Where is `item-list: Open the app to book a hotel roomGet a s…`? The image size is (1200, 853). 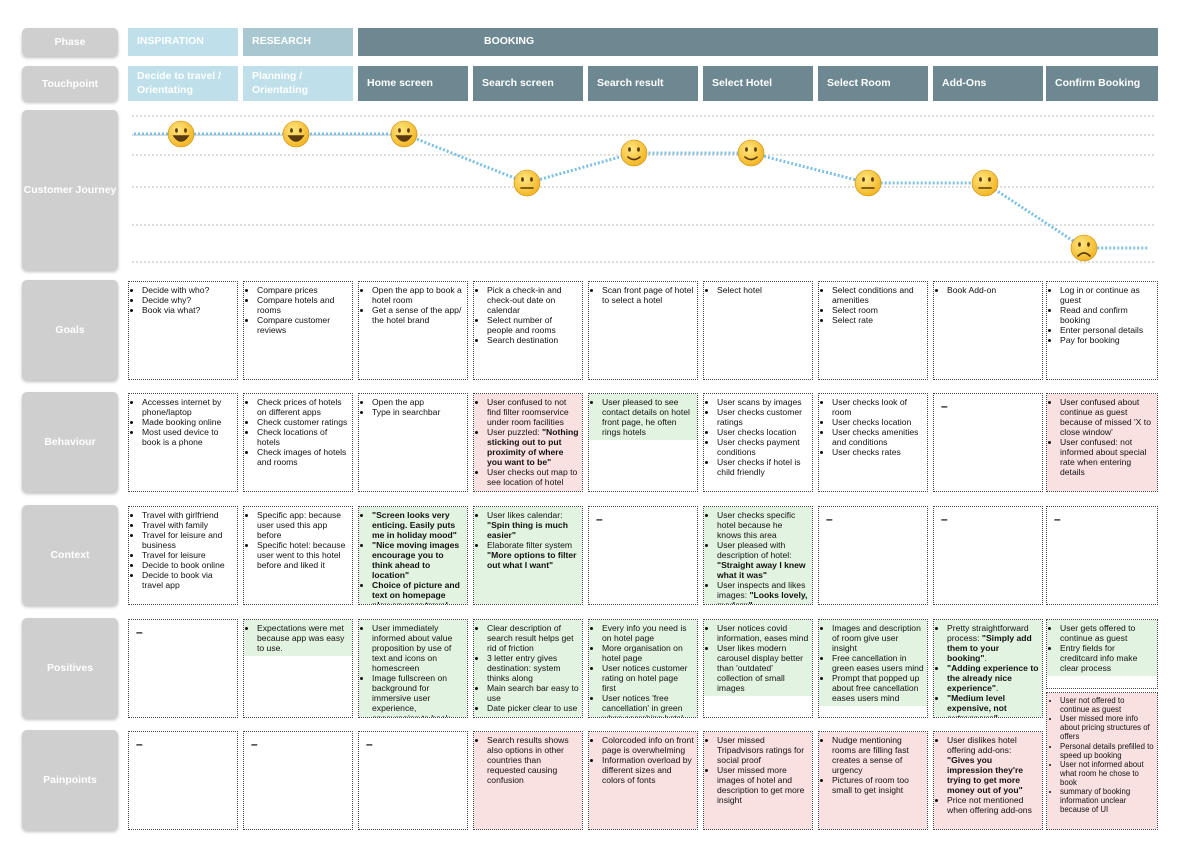
item-list: Open the app to book a hotel roomGet a s… is located at coordinates (412, 305).